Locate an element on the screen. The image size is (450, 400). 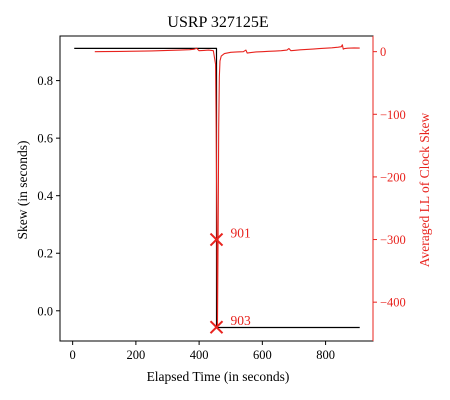
y-axis-label: Skew (in seconds) is located at coordinates (22, 190).